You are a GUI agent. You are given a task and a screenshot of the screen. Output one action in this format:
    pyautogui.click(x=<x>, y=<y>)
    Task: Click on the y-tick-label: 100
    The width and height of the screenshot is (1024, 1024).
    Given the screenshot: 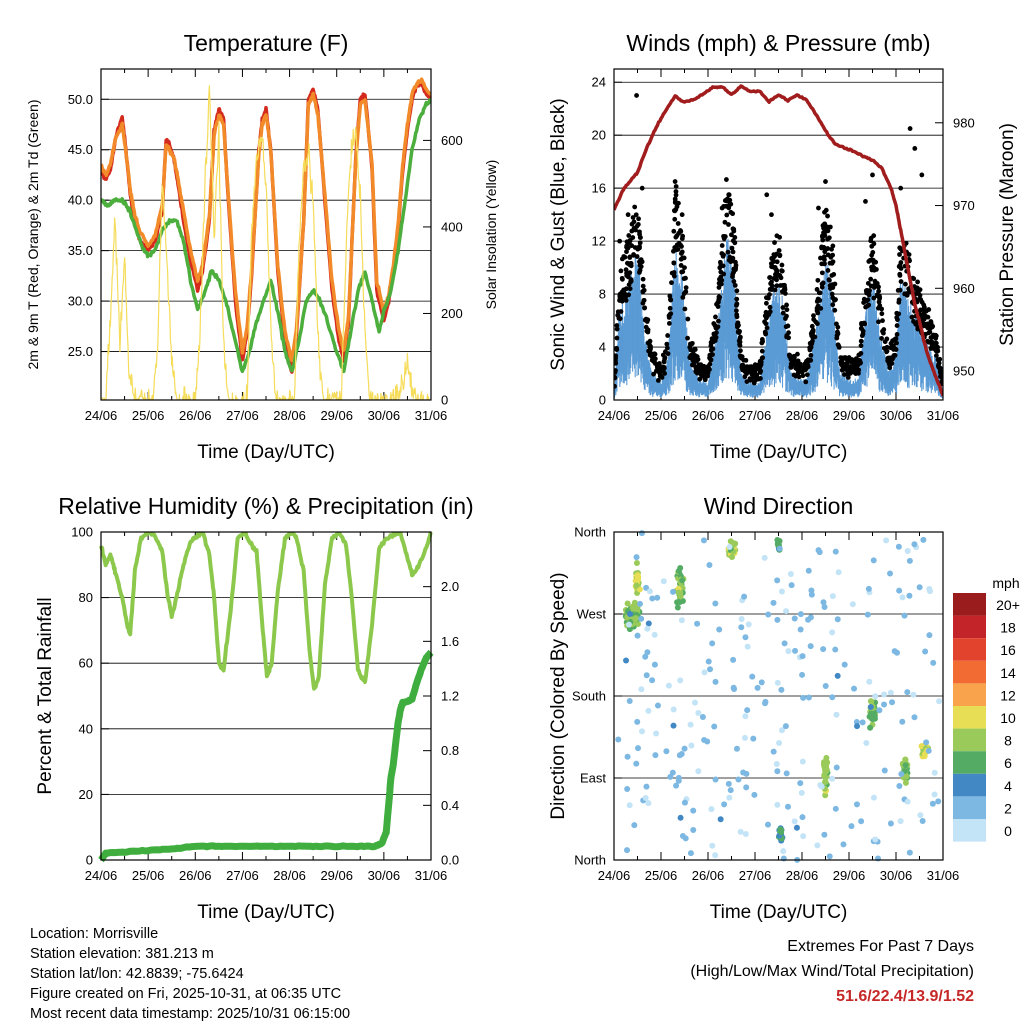 What is the action you would take?
    pyautogui.click(x=82, y=532)
    